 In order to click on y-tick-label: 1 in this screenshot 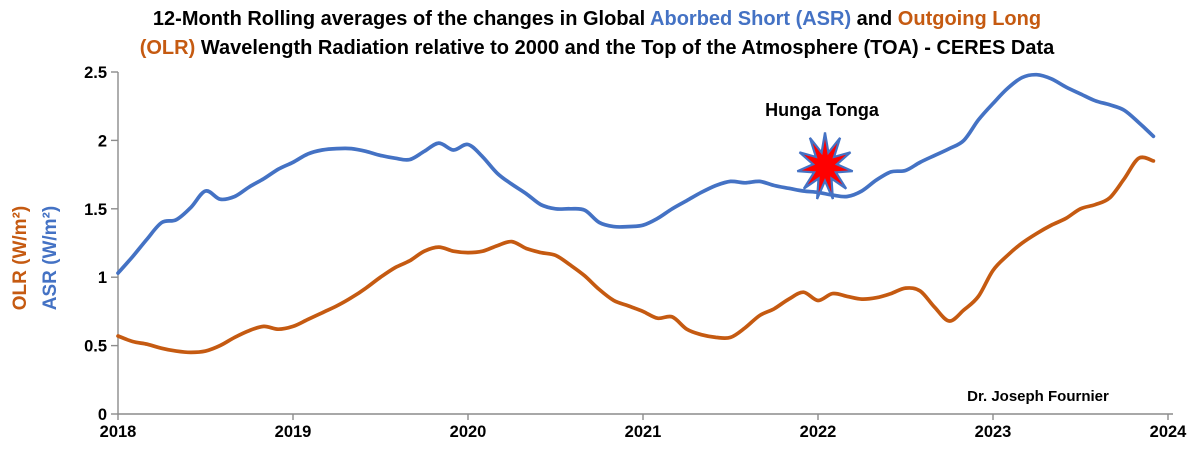, I will do `click(102, 278)`.